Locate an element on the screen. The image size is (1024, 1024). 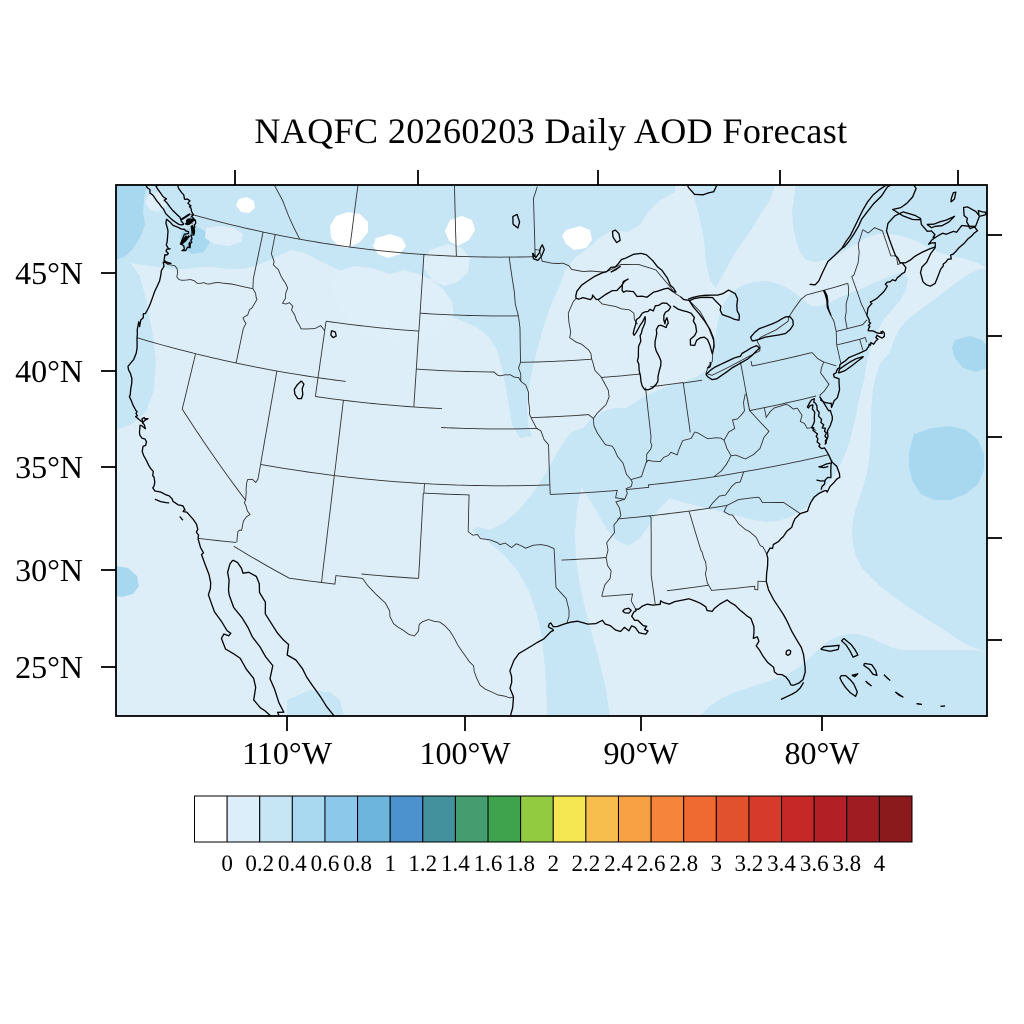
svg-text: 2.4 is located at coordinates (618, 863).